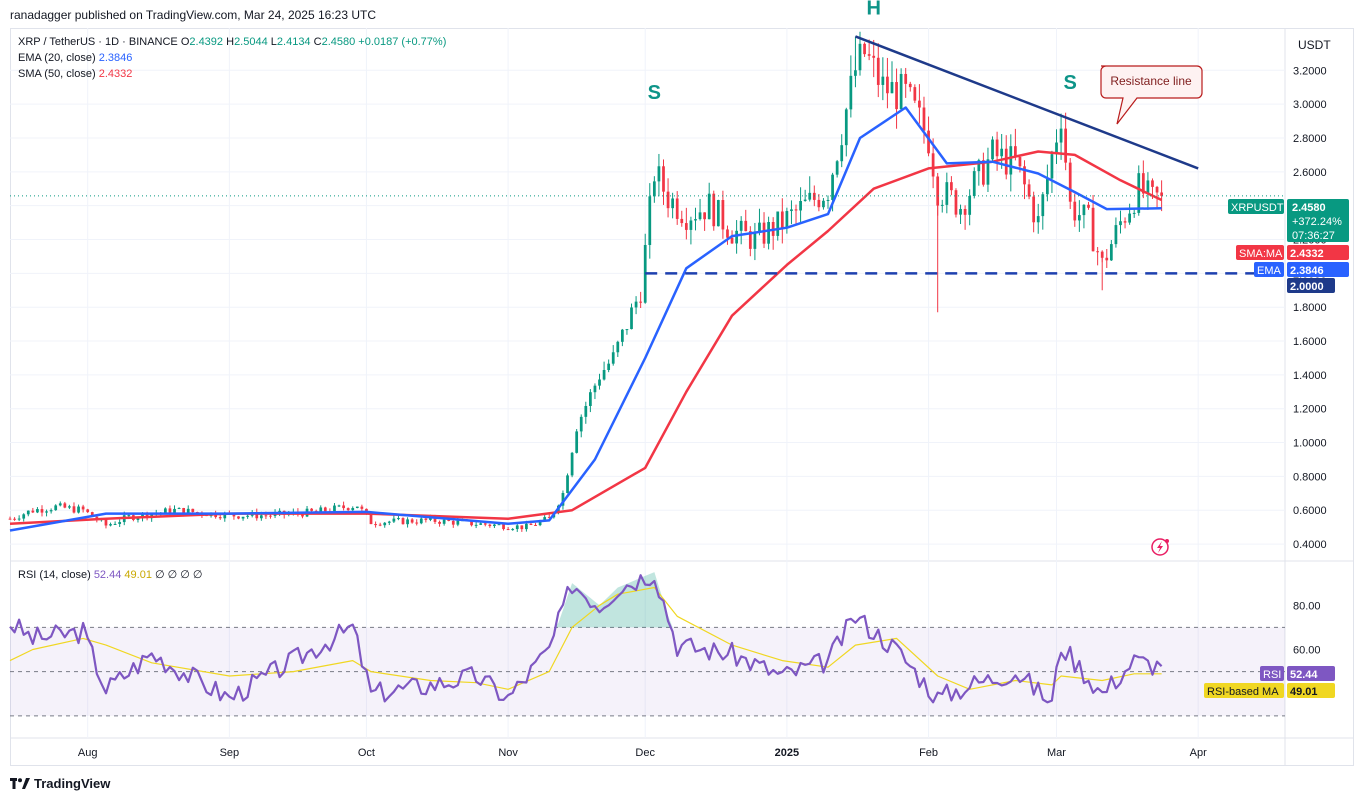  I want to click on footer-brand: TradingView, so click(72, 783).